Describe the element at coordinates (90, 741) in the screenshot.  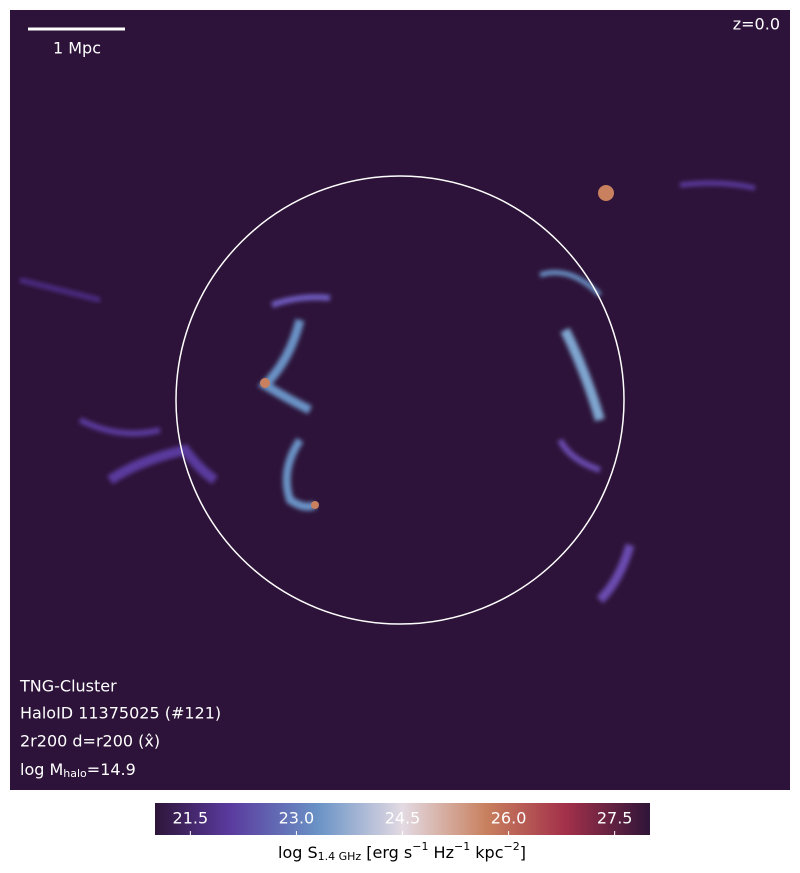
I see `info-line: 2r200 d=r200 (x̂)` at that location.